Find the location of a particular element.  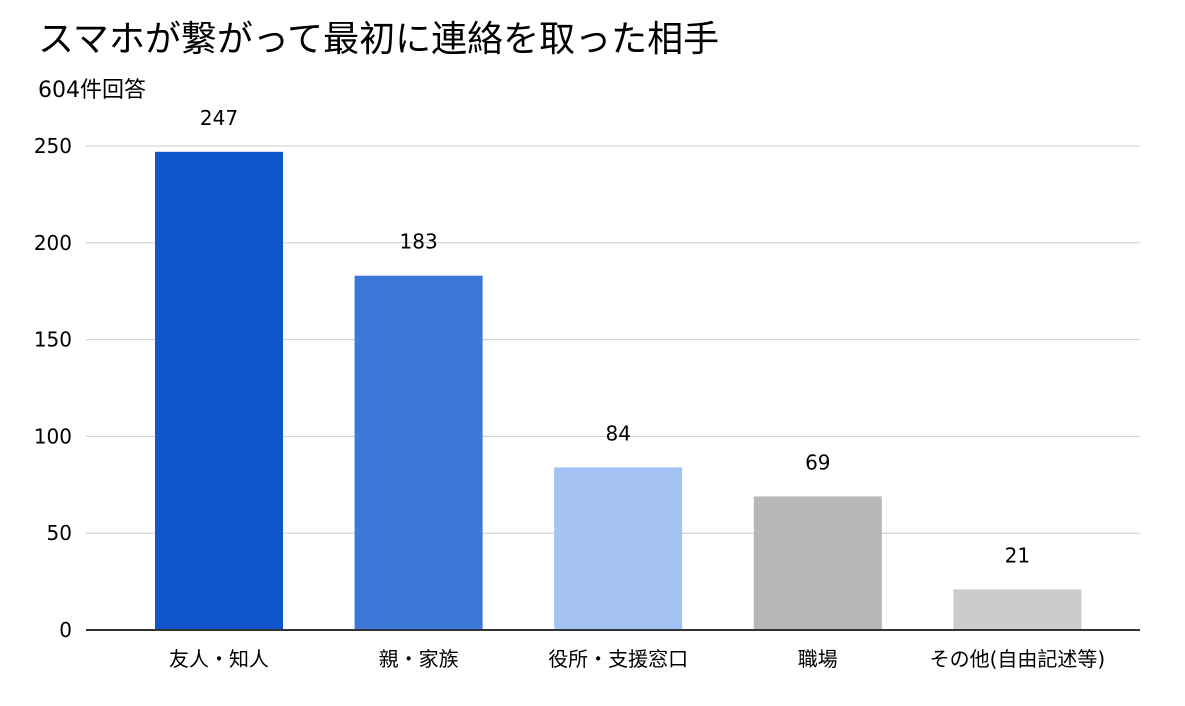

category-label: 職場 is located at coordinates (818, 659).